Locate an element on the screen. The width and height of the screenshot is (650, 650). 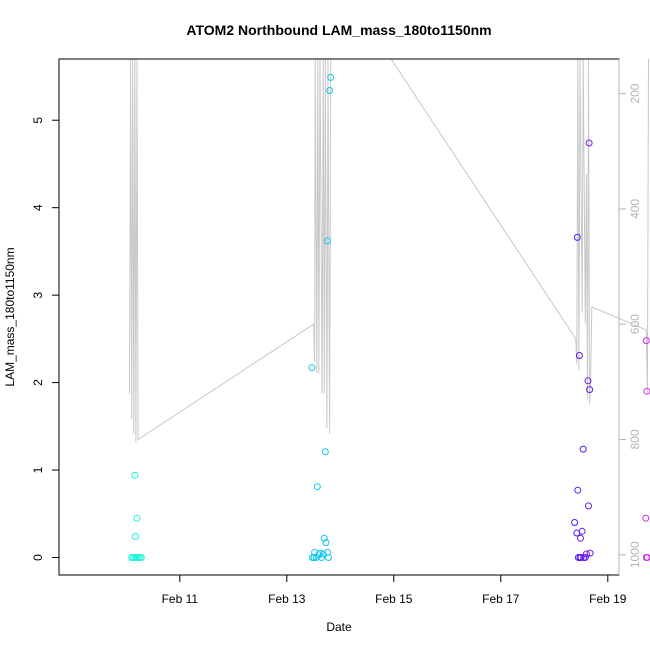
x-tick-label: Feb 19 is located at coordinates (608, 599).